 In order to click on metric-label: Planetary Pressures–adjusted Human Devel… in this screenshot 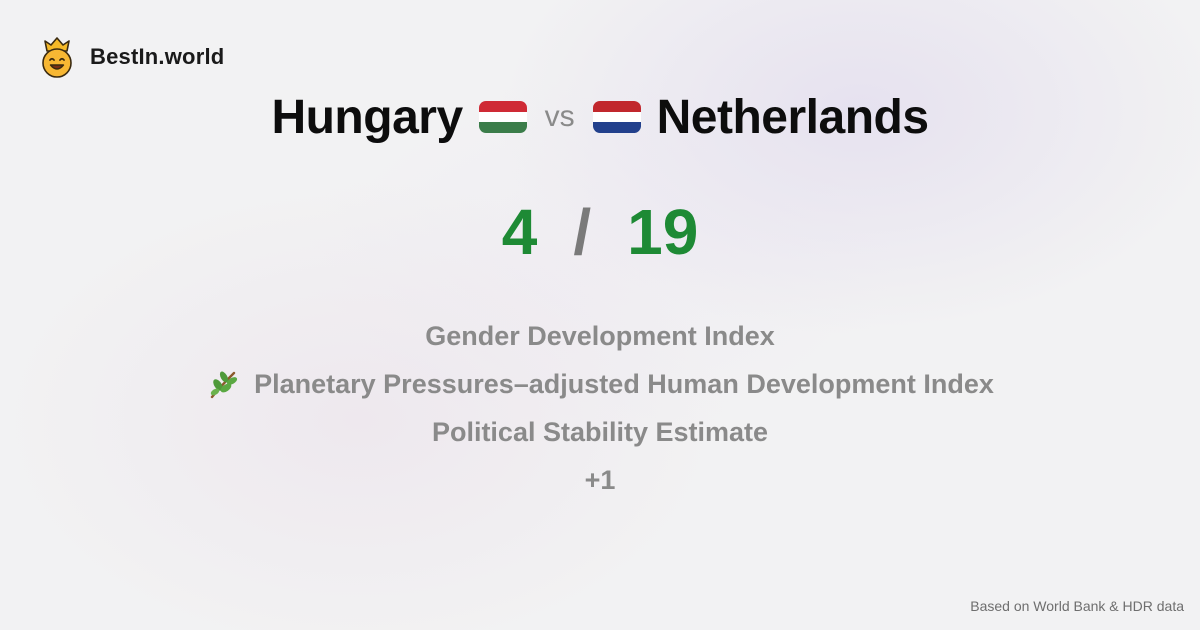, I will do `click(624, 383)`.